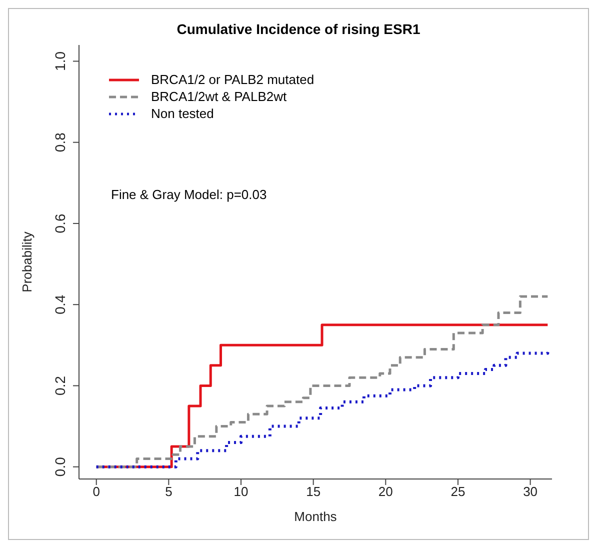  What do you see at coordinates (530, 492) in the screenshot?
I see `x-tick-label: 30` at bounding box center [530, 492].